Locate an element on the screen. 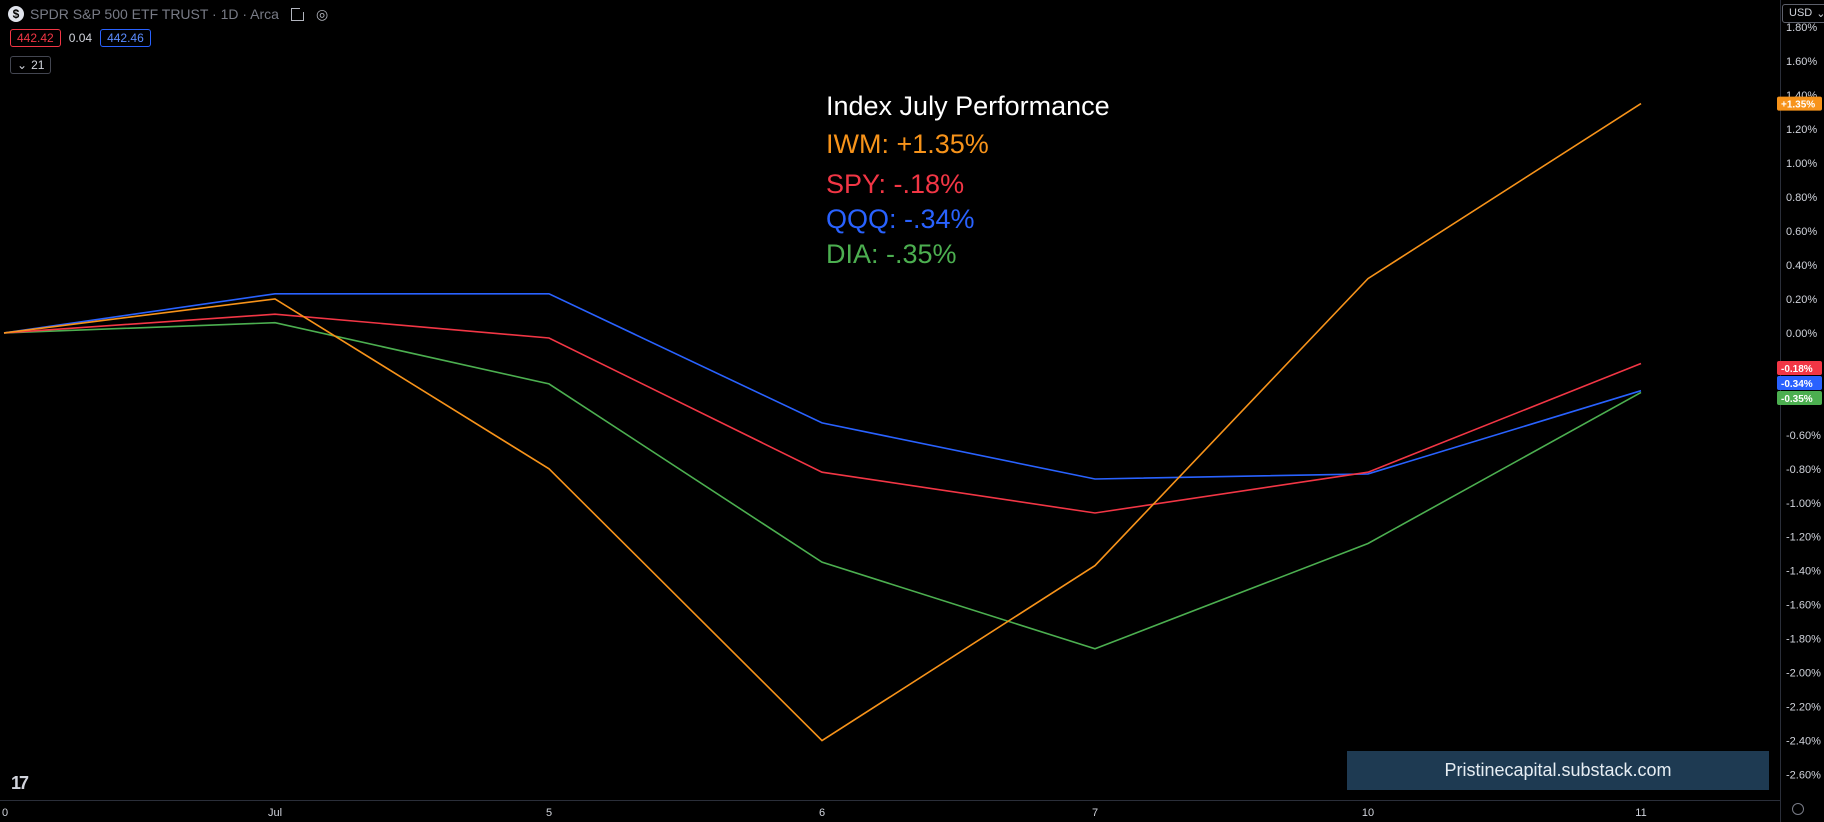  symbol-title: SPDR S&P 500 ETF TRUST · 1D · Arca is located at coordinates (154, 14).